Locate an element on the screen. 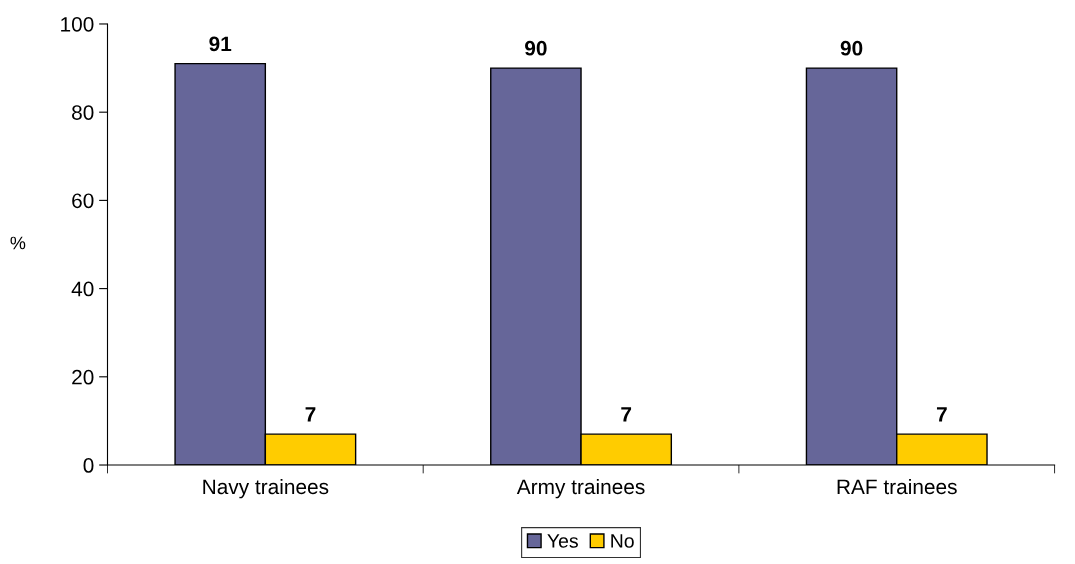  data-label: 91 is located at coordinates (220, 44).